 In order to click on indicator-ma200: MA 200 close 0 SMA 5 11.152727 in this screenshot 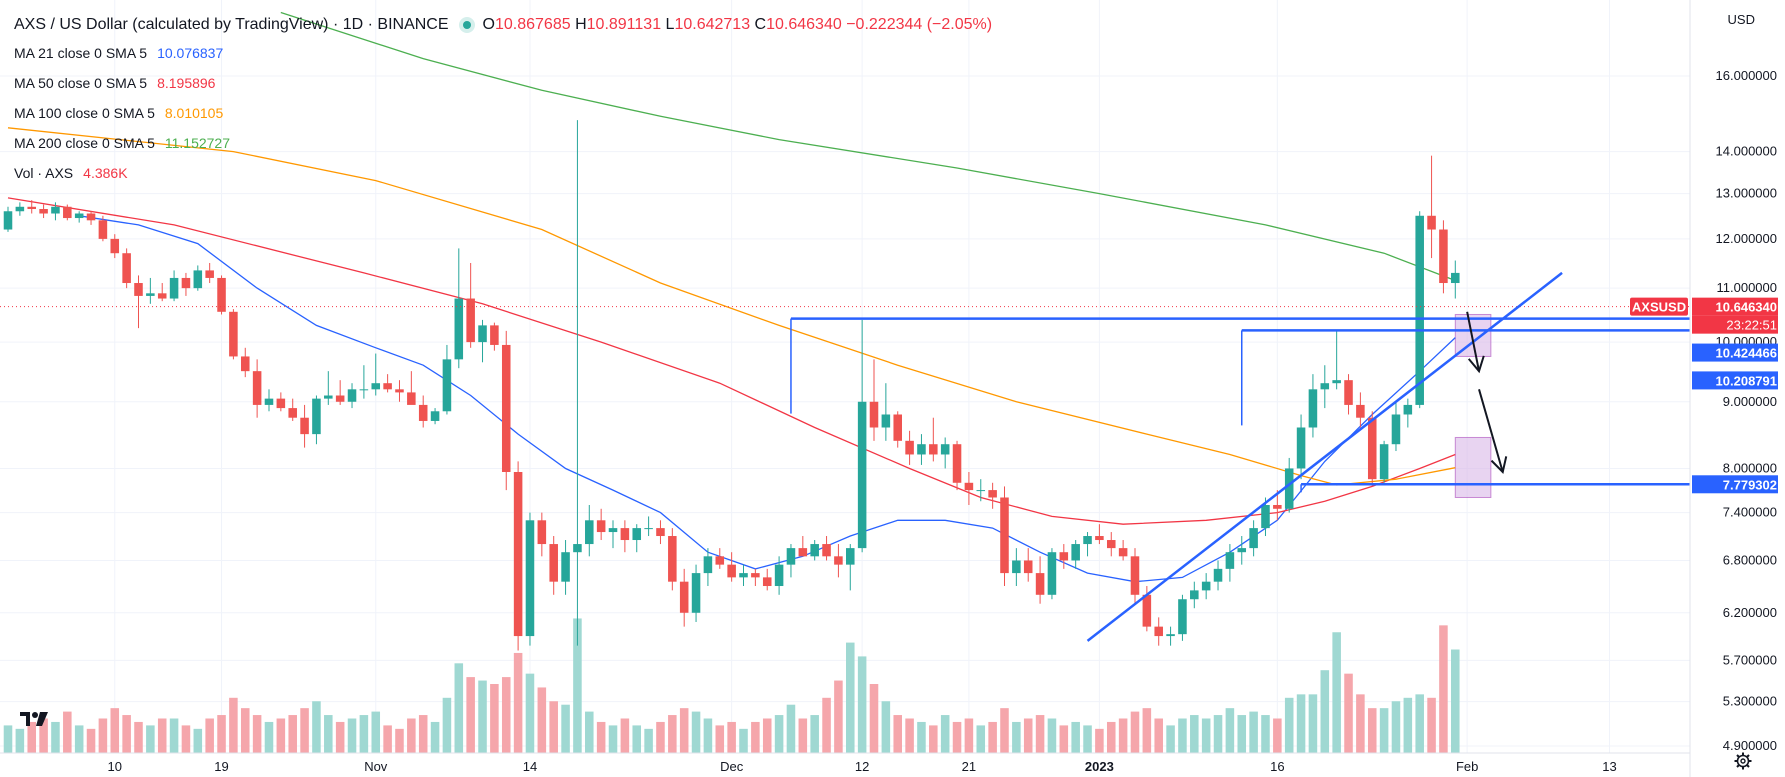, I will do `click(503, 143)`.